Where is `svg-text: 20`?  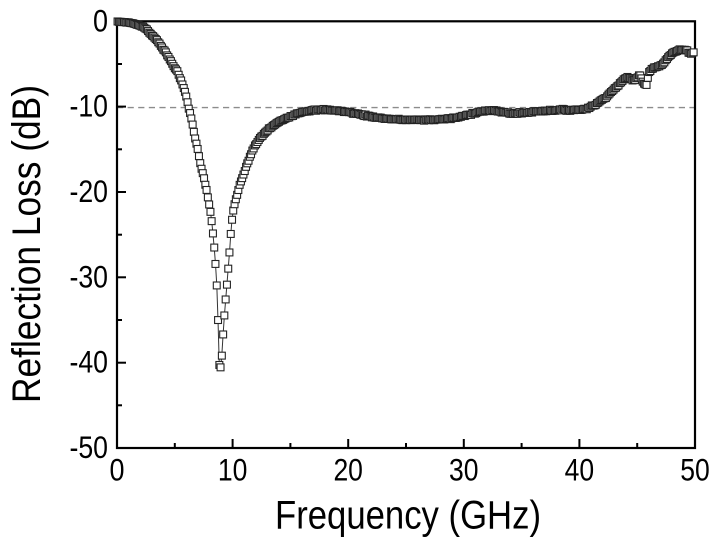 svg-text: 20 is located at coordinates (348, 470).